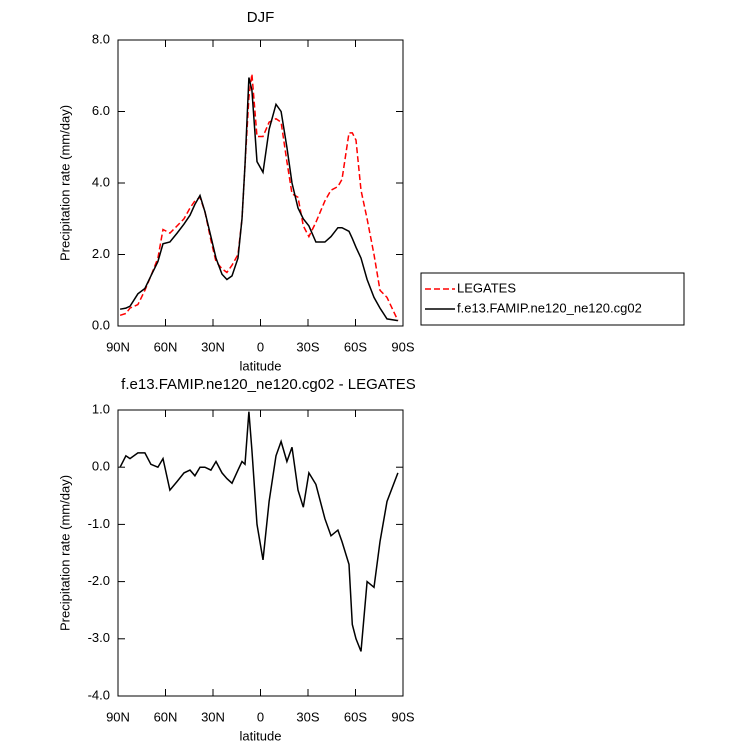 Image resolution: width=733 pixels, height=753 pixels. Describe the element at coordinates (99, 637) in the screenshot. I see `y-tick-label: -3.0` at that location.